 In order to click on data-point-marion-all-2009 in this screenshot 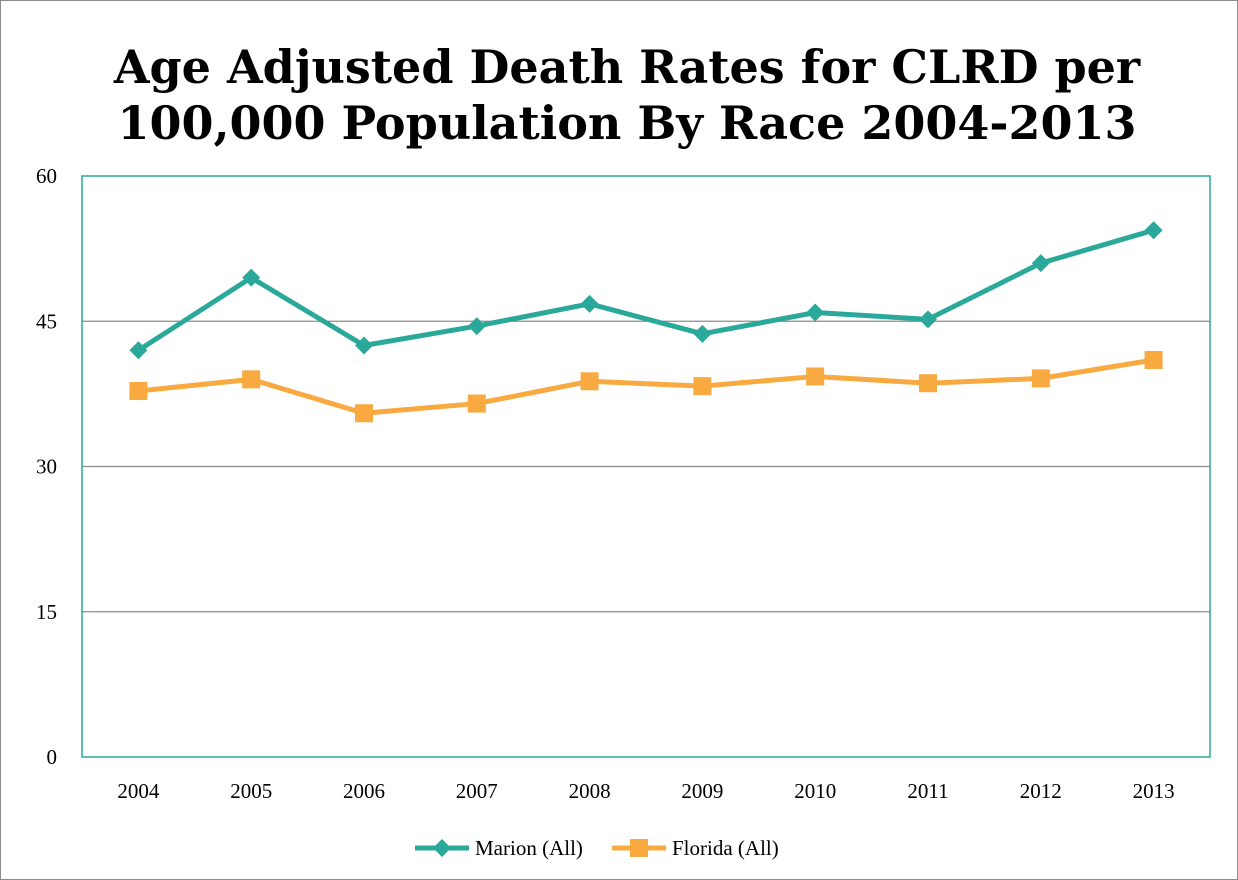, I will do `click(702, 333)`.